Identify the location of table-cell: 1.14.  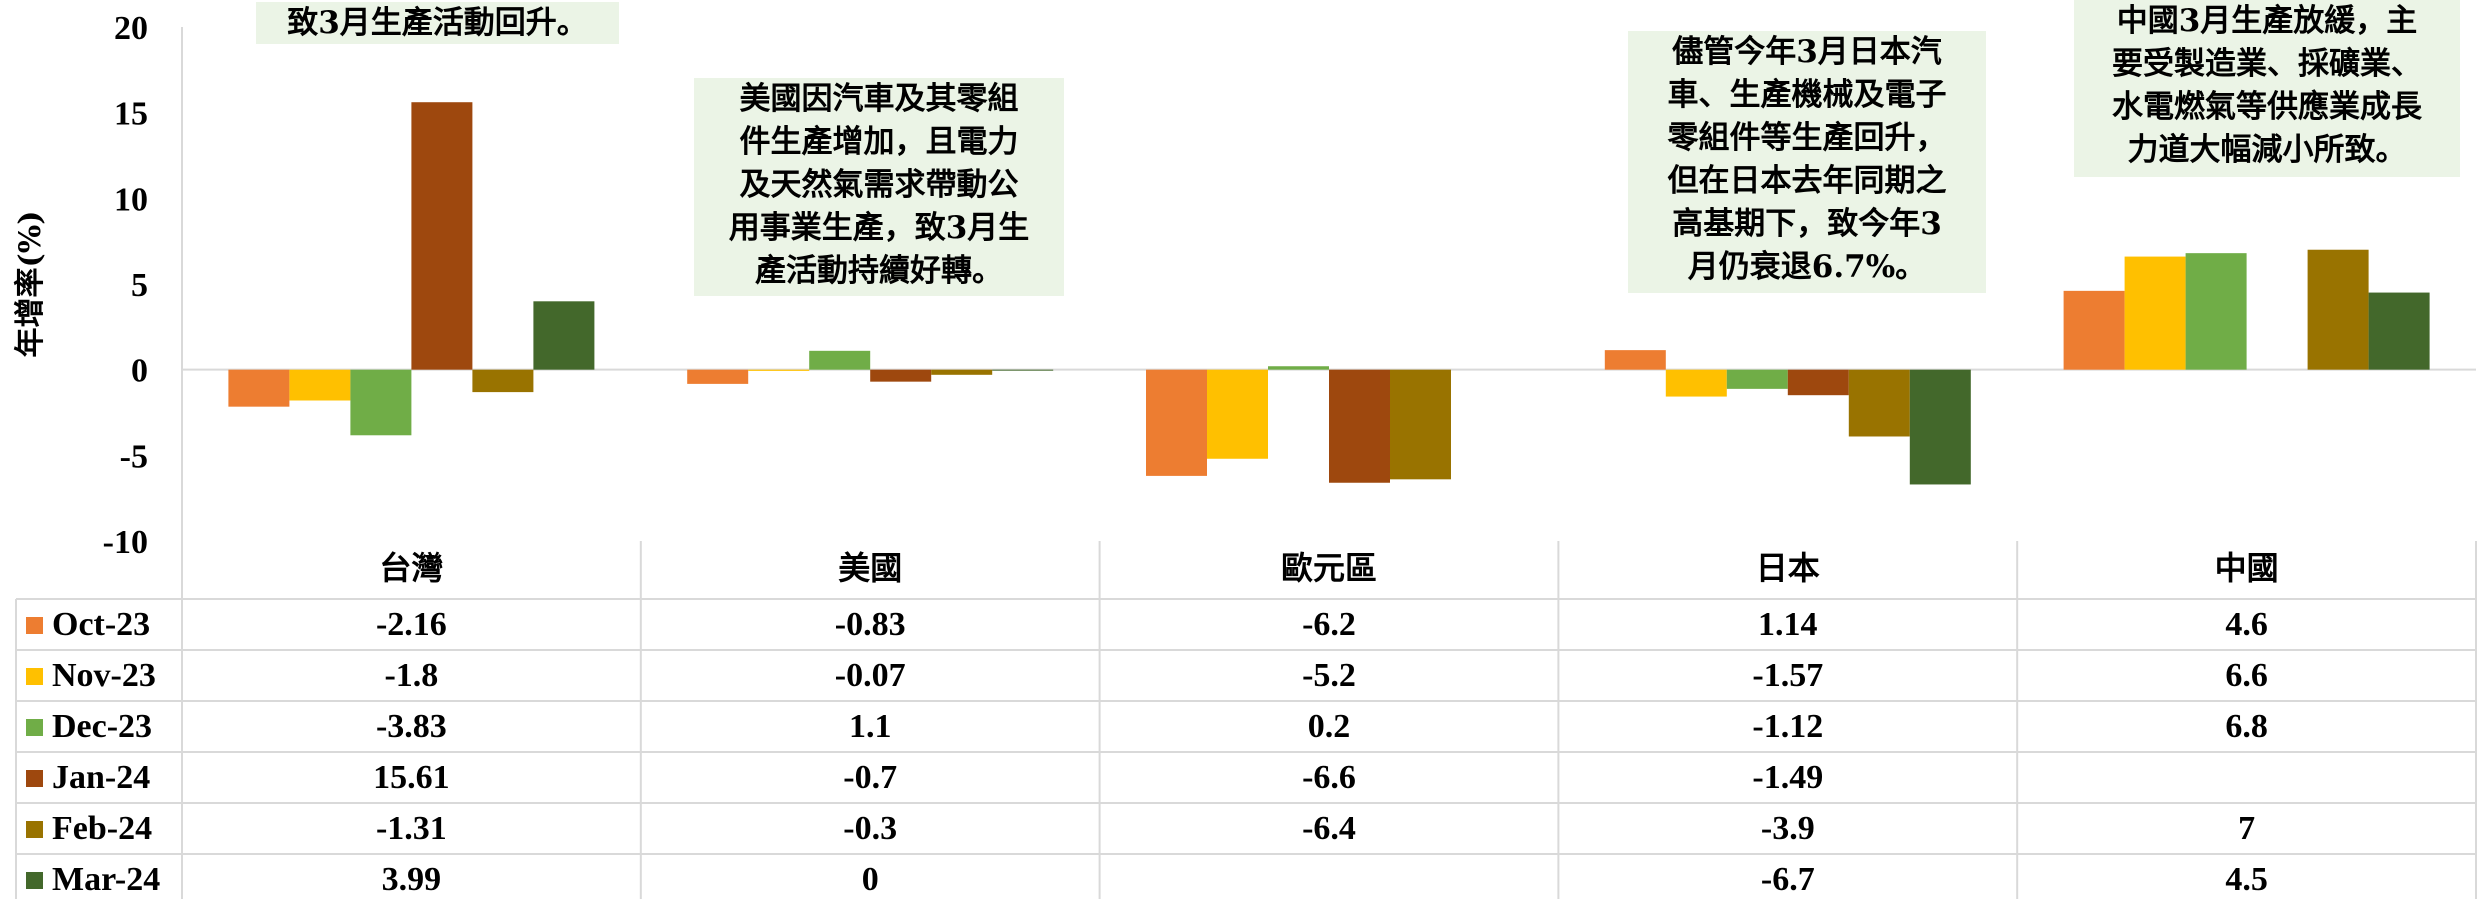
(1788, 624).